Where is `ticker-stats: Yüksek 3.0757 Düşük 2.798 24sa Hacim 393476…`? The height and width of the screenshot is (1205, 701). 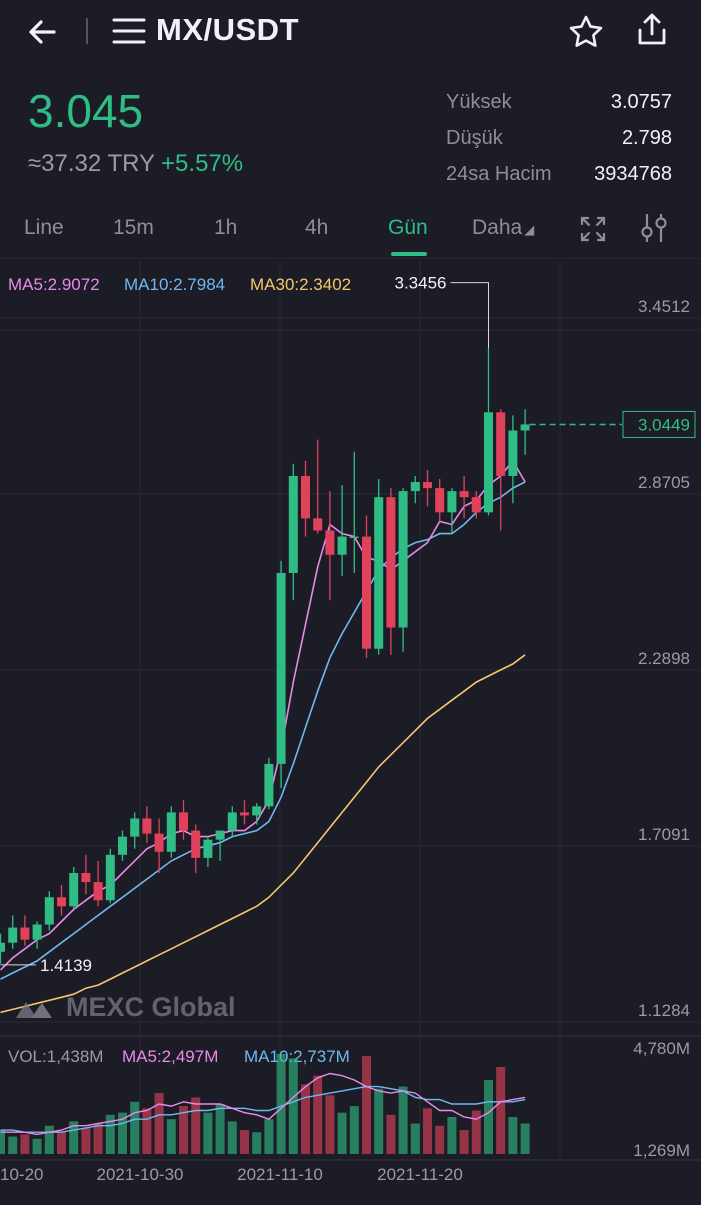 ticker-stats: Yüksek 3.0757 Düşük 2.798 24sa Hacim 393476… is located at coordinates (559, 138).